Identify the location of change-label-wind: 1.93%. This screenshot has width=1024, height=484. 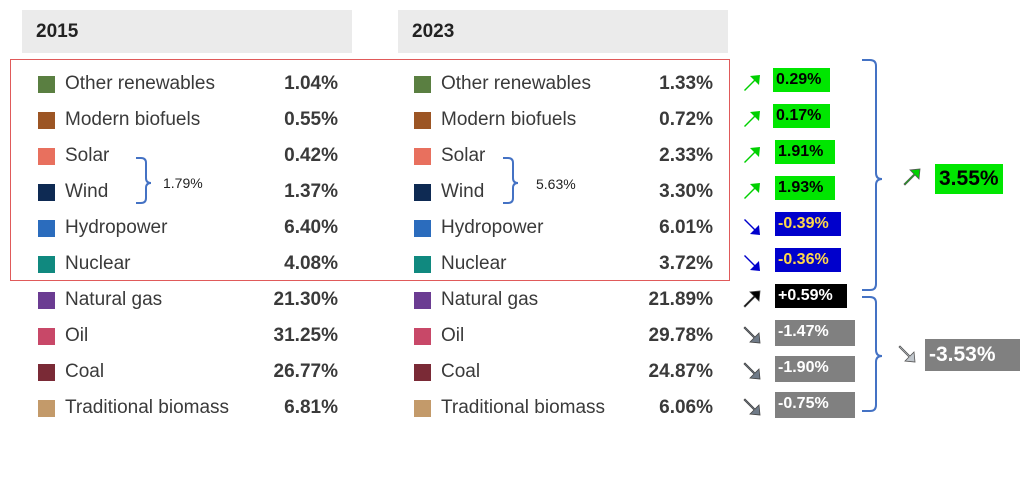
(805, 188).